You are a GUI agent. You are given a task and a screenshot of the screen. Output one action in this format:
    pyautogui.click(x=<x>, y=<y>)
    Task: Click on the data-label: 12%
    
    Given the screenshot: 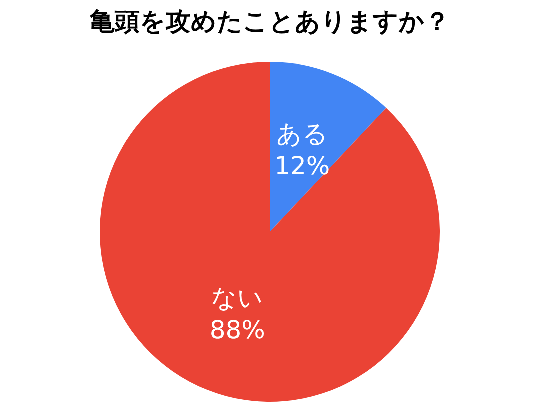 What is the action you would take?
    pyautogui.click(x=302, y=166)
    